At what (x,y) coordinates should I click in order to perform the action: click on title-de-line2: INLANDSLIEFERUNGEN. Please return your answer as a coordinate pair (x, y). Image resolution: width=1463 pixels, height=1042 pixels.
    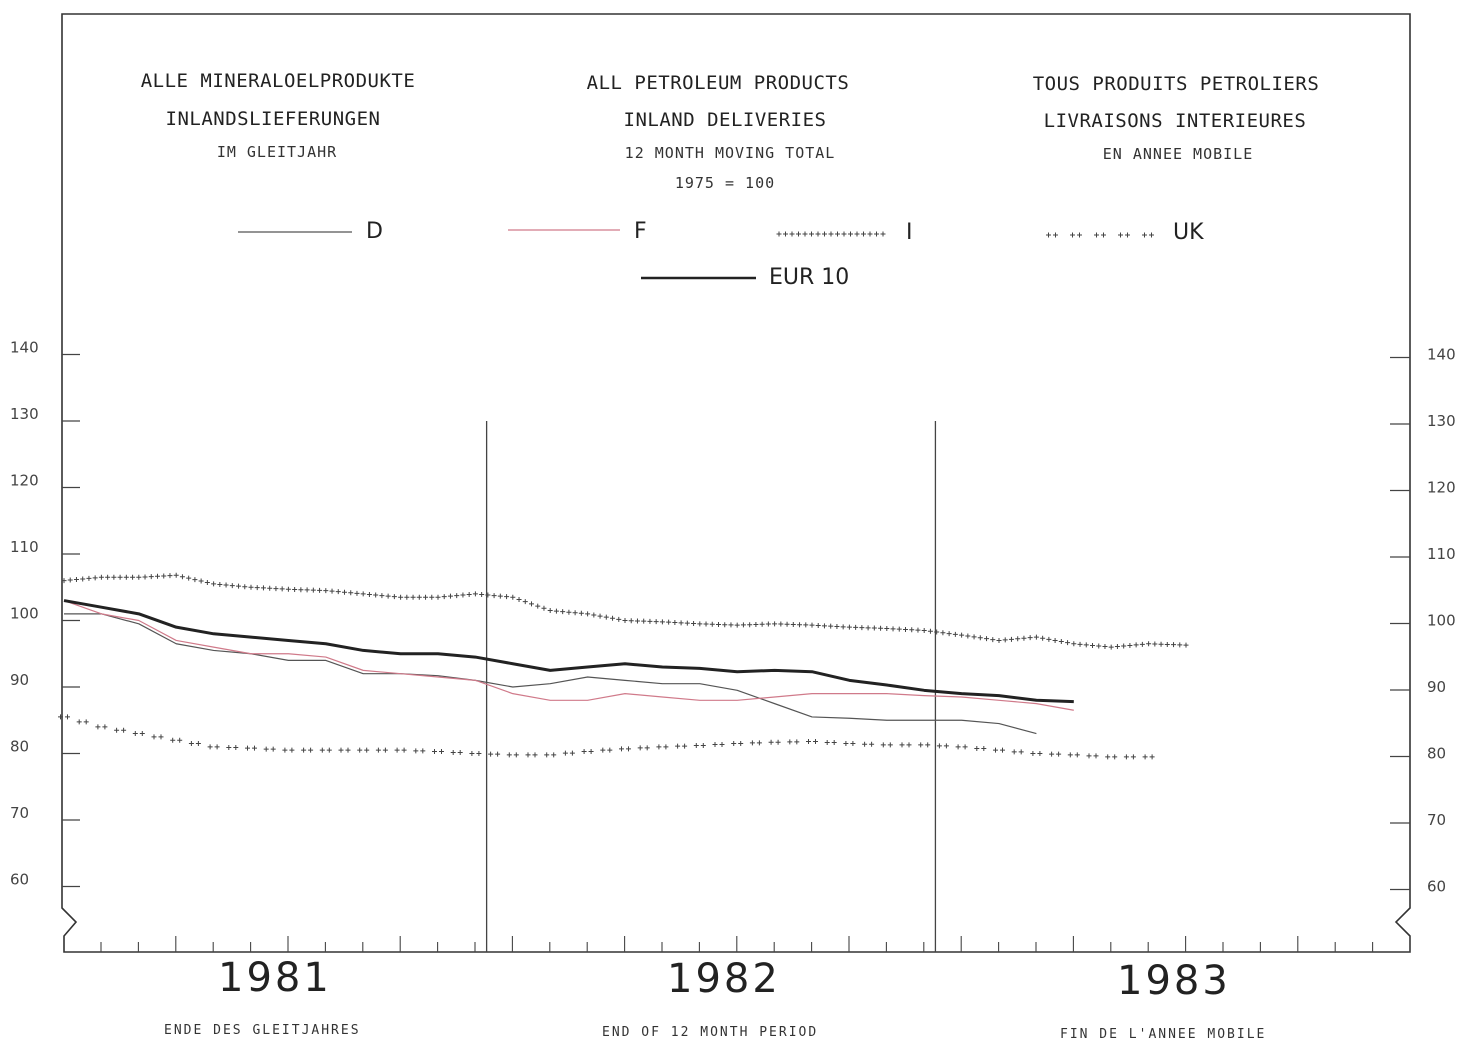
    Looking at the image, I should click on (273, 119).